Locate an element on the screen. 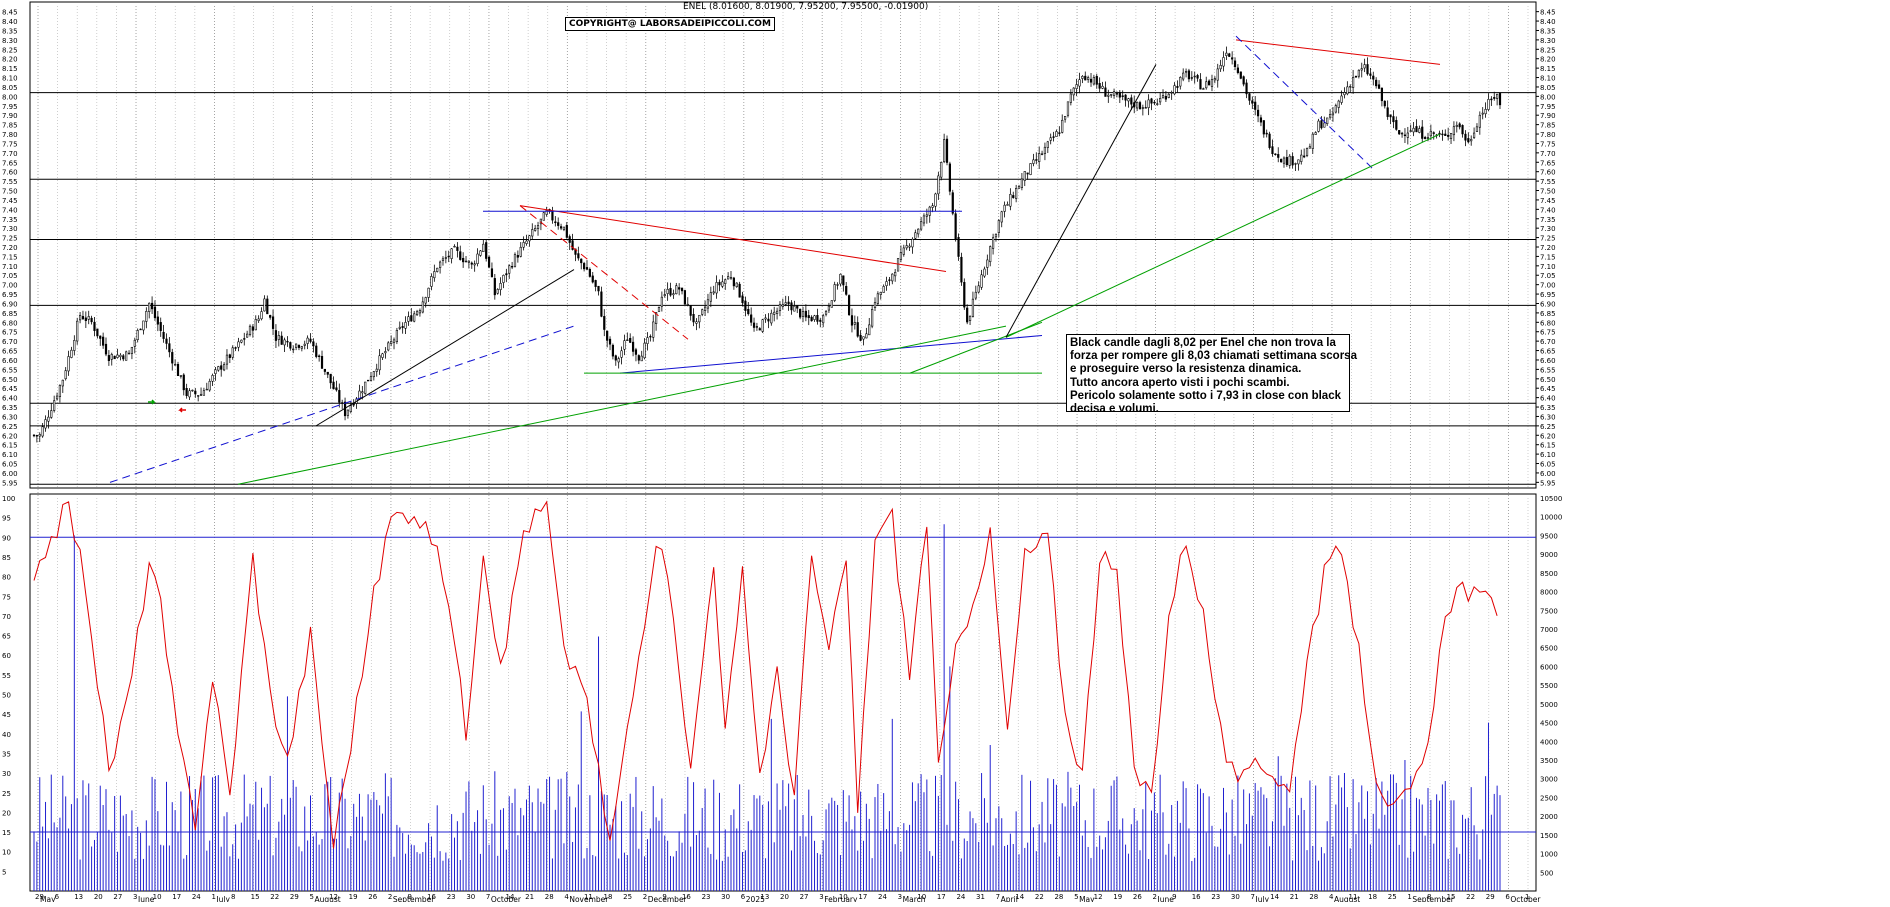 This screenshot has height=907, width=1890. x-day-tick: 4 is located at coordinates (1331, 897).